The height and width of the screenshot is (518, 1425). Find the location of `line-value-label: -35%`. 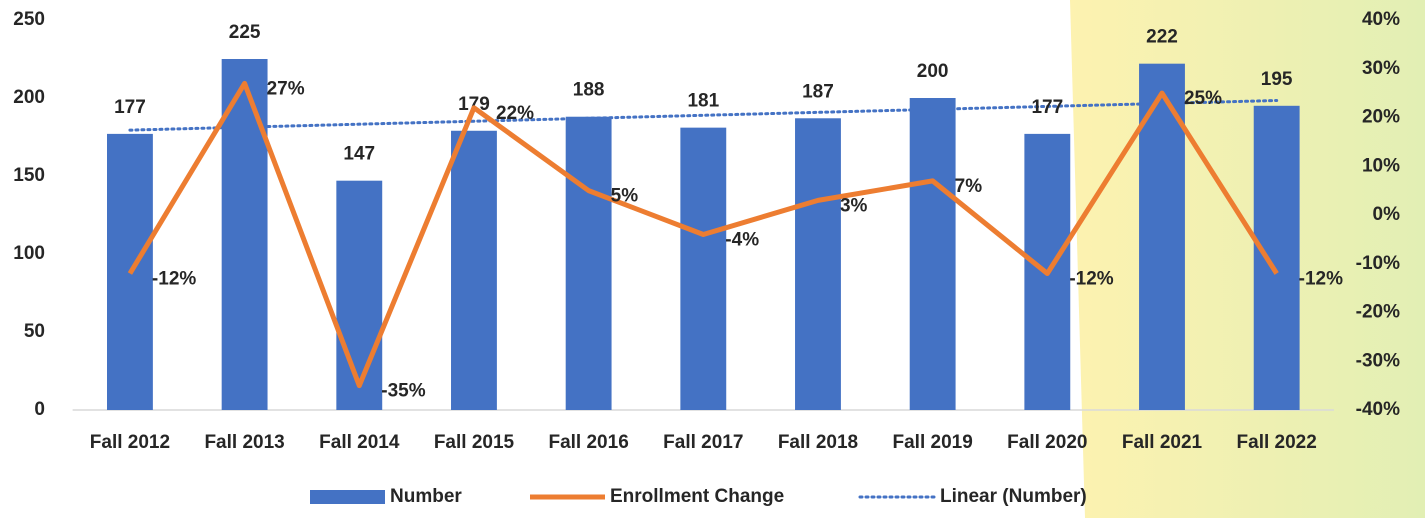

line-value-label: -35% is located at coordinates (403, 391).